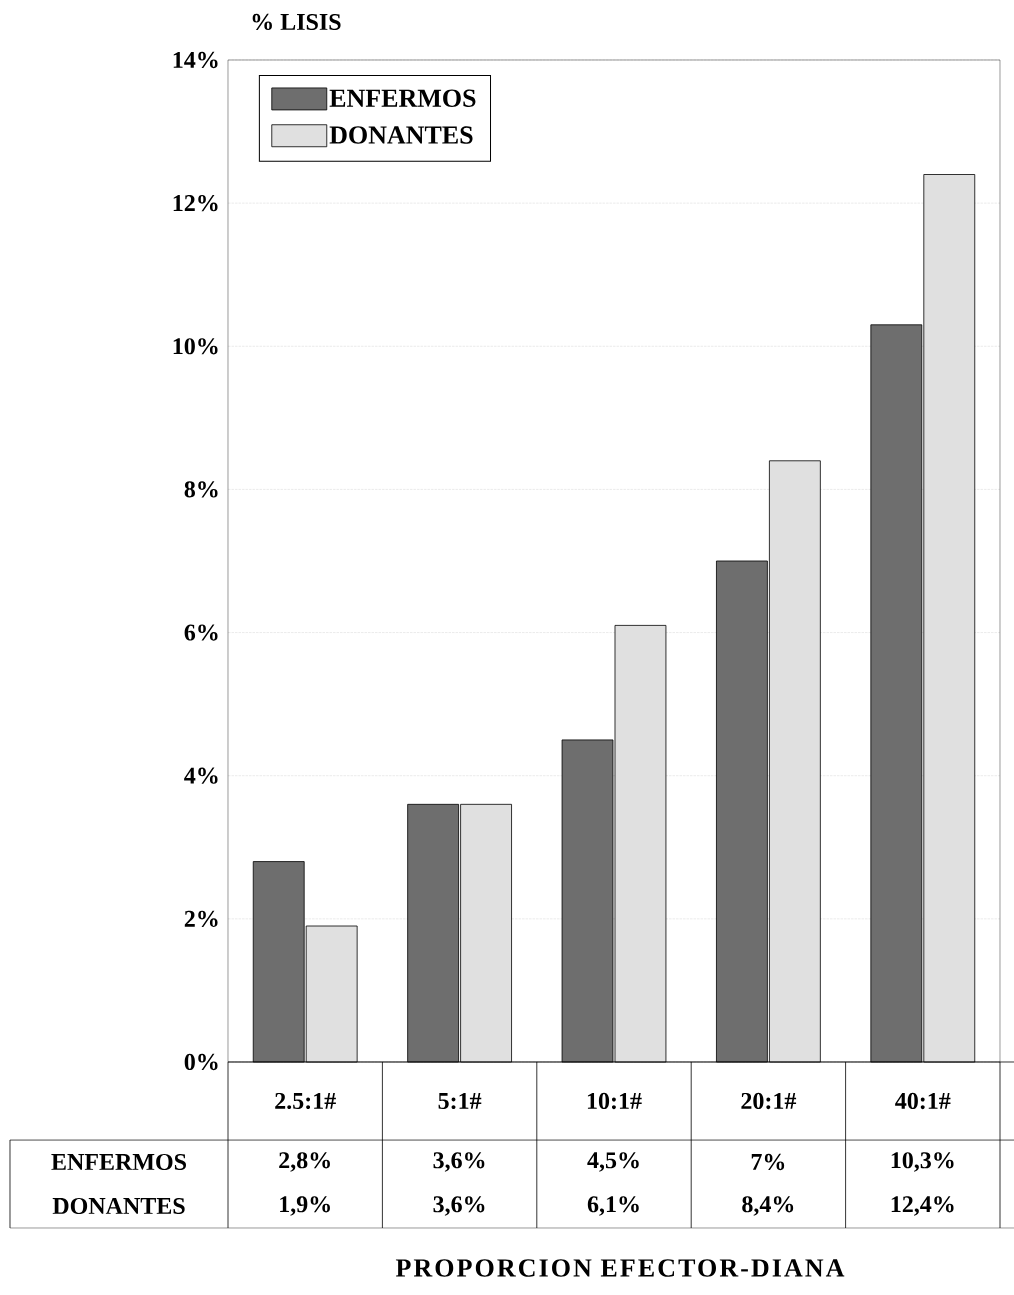 The height and width of the screenshot is (1295, 1014). Describe the element at coordinates (201, 632) in the screenshot. I see `y-tick-label: 6%` at that location.